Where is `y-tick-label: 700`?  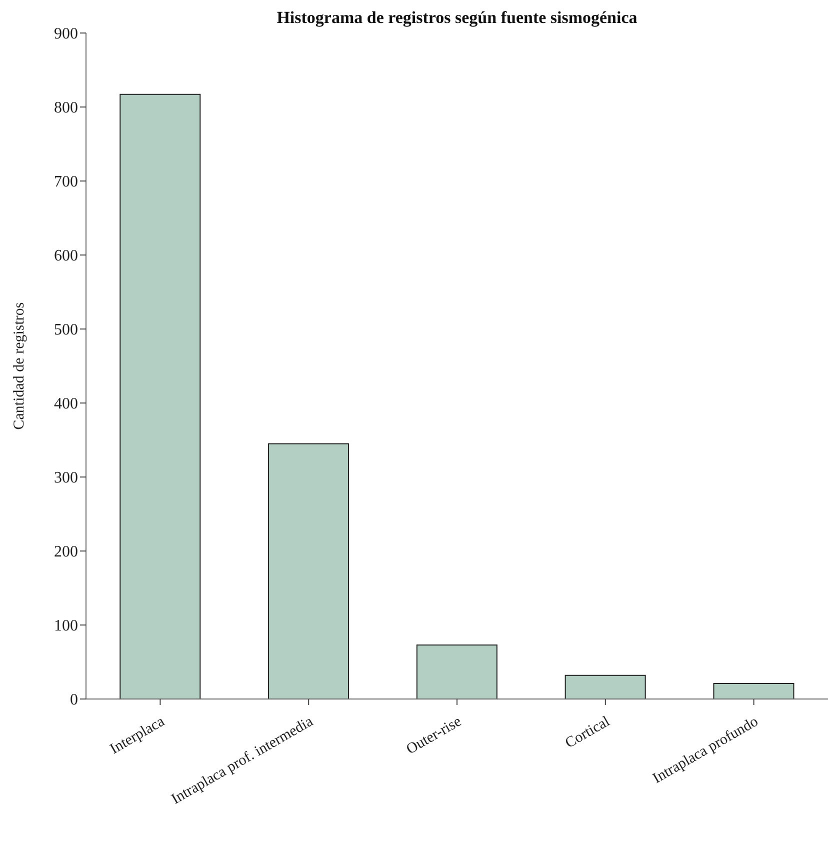
y-tick-label: 700 is located at coordinates (66, 182).